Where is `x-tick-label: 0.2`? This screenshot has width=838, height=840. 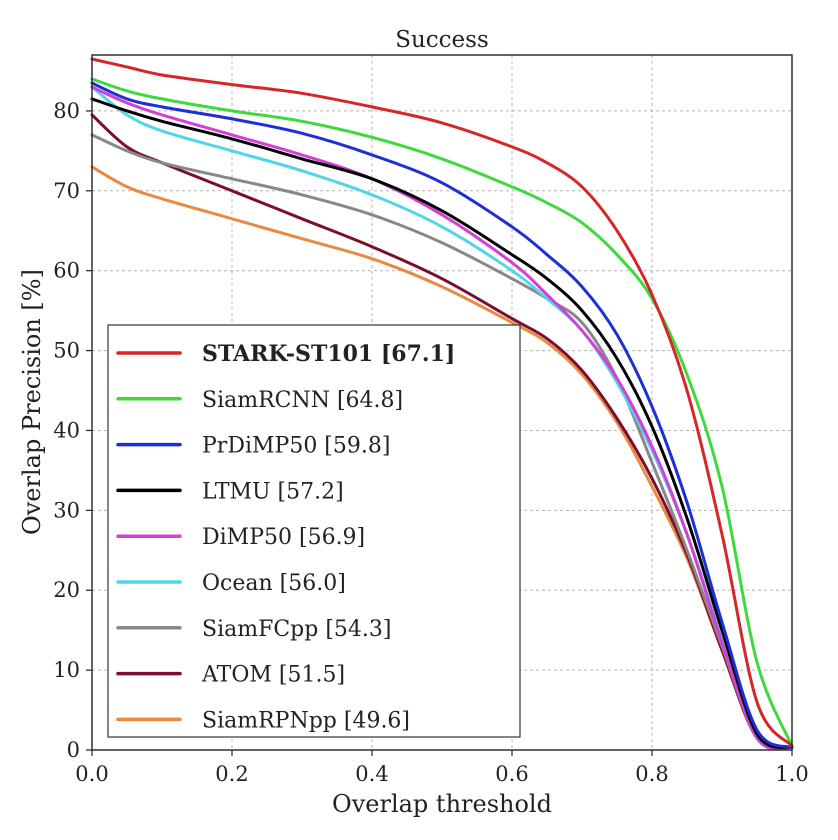
x-tick-label: 0.2 is located at coordinates (231, 774).